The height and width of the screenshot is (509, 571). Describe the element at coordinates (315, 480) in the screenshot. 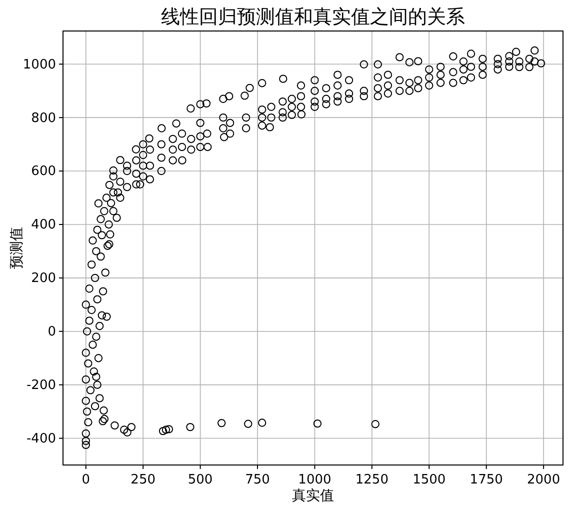

I see `x-tick-label: 1000` at that location.